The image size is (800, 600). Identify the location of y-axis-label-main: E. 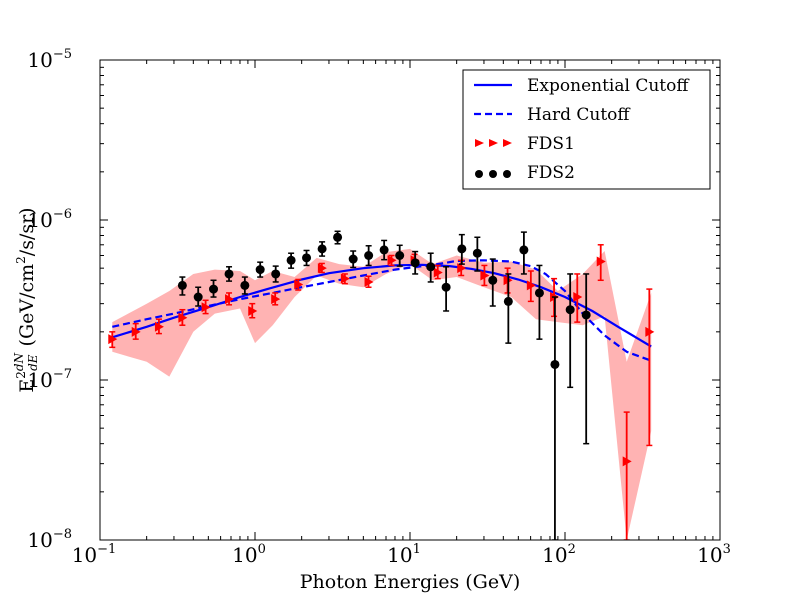
(27, 386).